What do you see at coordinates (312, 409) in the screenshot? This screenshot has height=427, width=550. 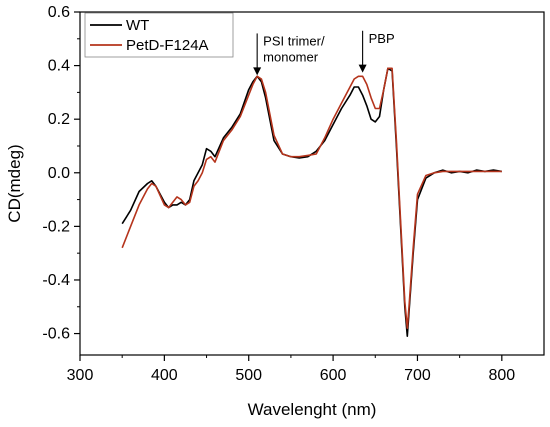 I see `x-axis-title: Wavelenght (nm)` at bounding box center [312, 409].